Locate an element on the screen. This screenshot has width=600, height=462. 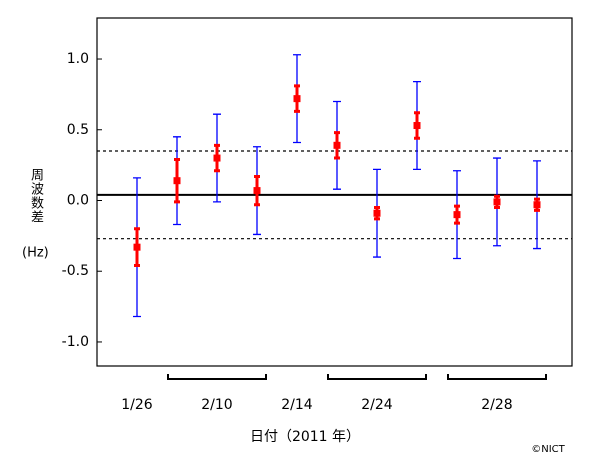
y-tick-label: 1.0 is located at coordinates (78, 59).